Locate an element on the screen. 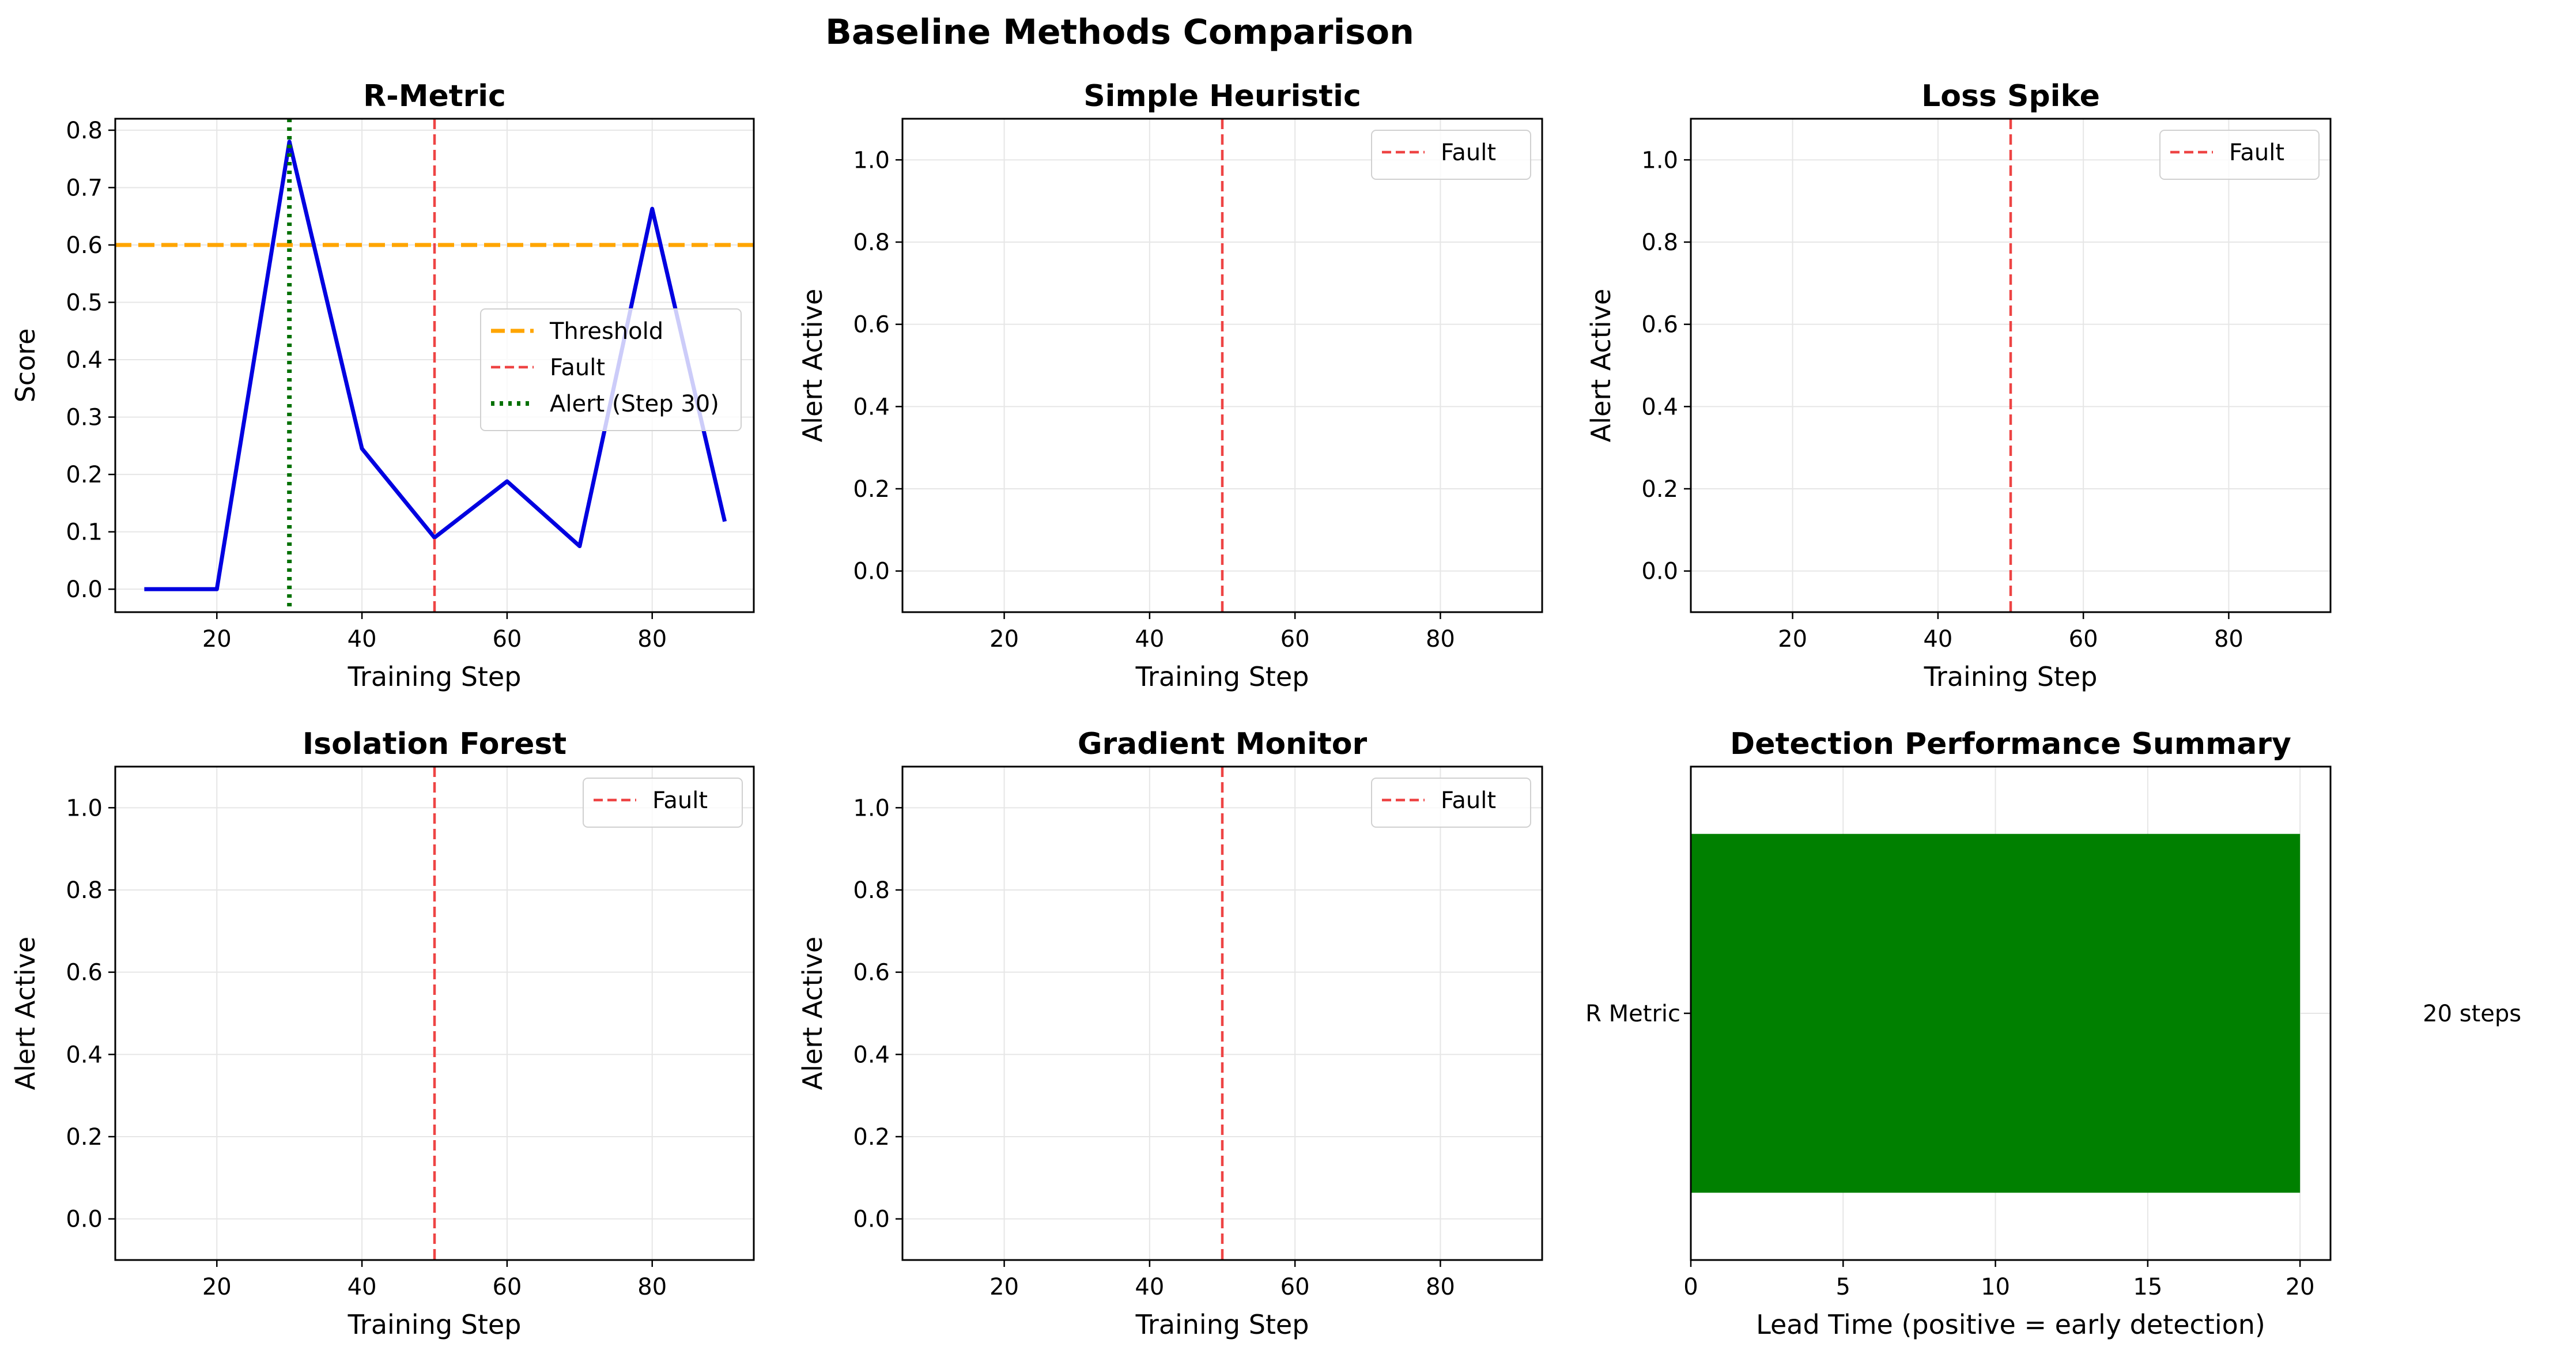 This screenshot has height=1358, width=2576. bar-value-label: 20 steps is located at coordinates (2472, 1014).